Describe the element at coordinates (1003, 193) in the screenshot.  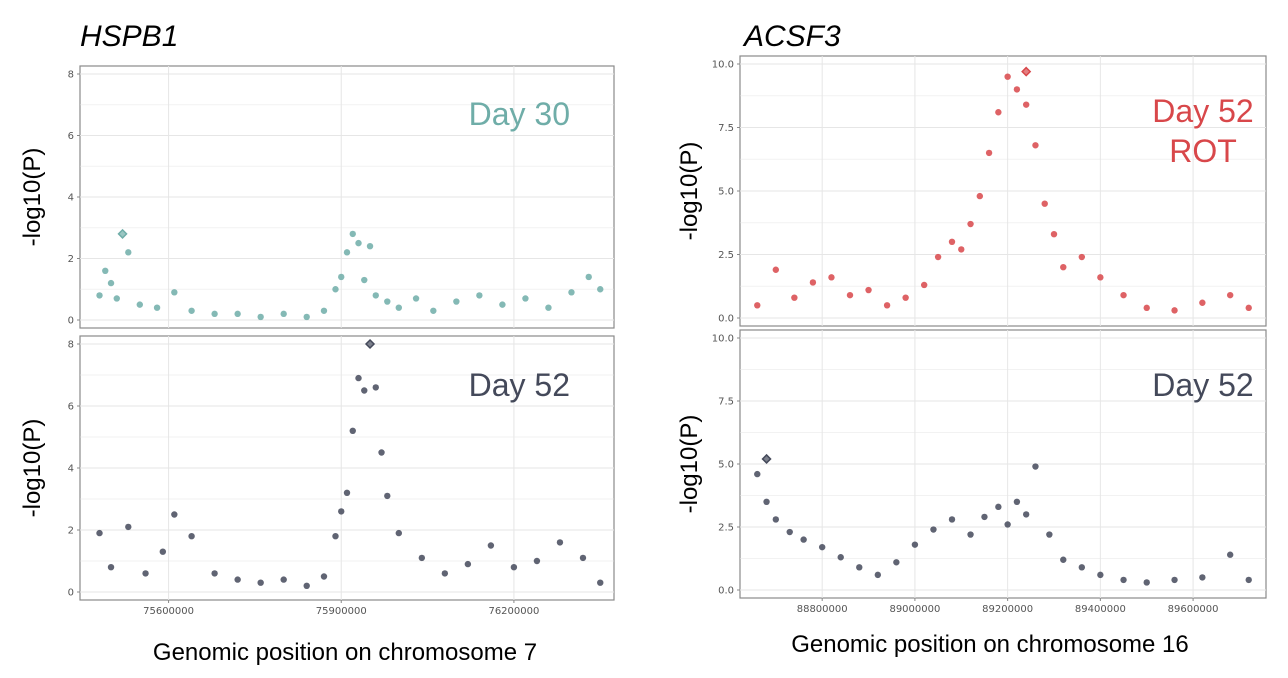
I see `data-points` at that location.